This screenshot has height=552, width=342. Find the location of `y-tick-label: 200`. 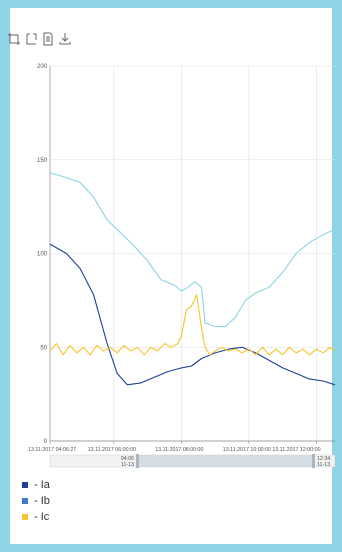

y-tick-label: 200 is located at coordinates (42, 67).